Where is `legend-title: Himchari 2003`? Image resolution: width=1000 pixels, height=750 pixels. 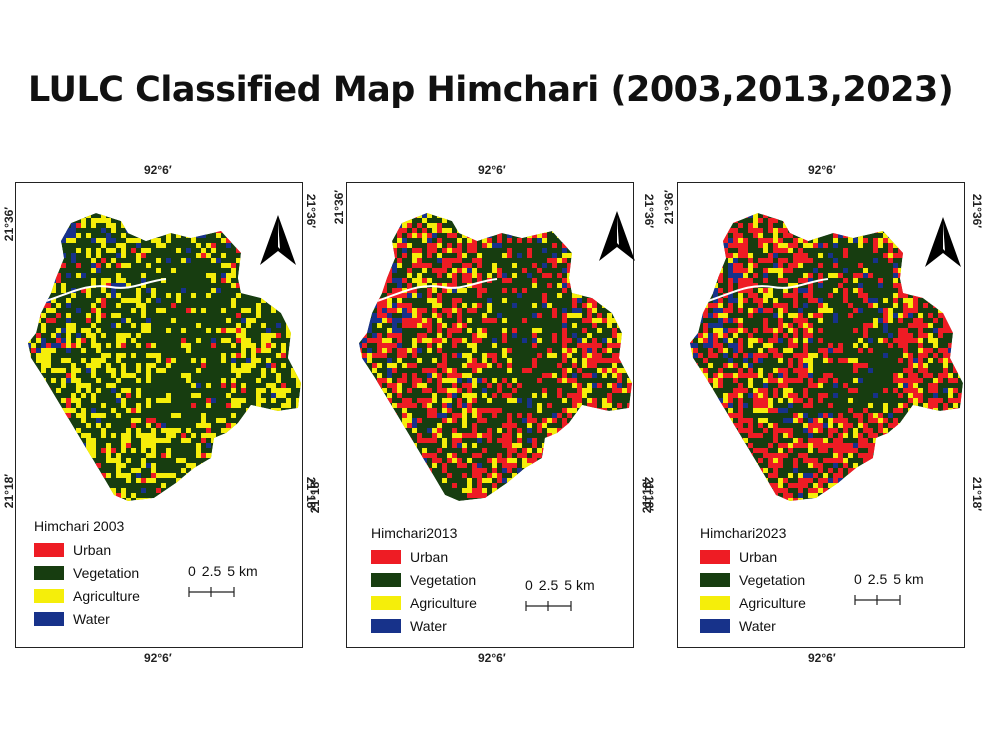 legend-title: Himchari 2003 is located at coordinates (79, 526).